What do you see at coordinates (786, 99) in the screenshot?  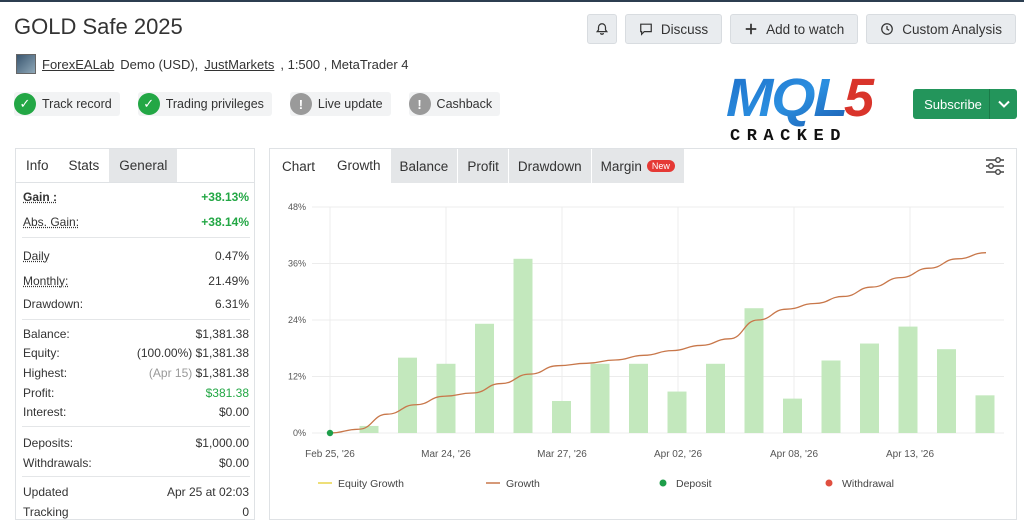 I see `svg-text: MQL` at bounding box center [786, 99].